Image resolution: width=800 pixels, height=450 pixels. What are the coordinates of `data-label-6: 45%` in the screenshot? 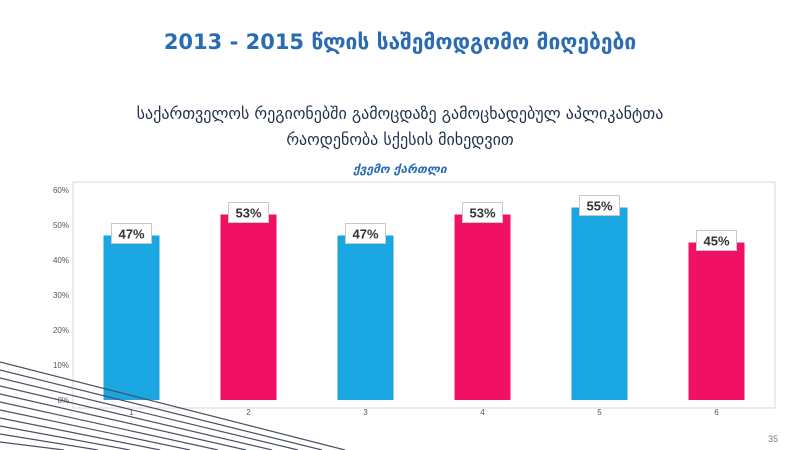 It's located at (716, 241).